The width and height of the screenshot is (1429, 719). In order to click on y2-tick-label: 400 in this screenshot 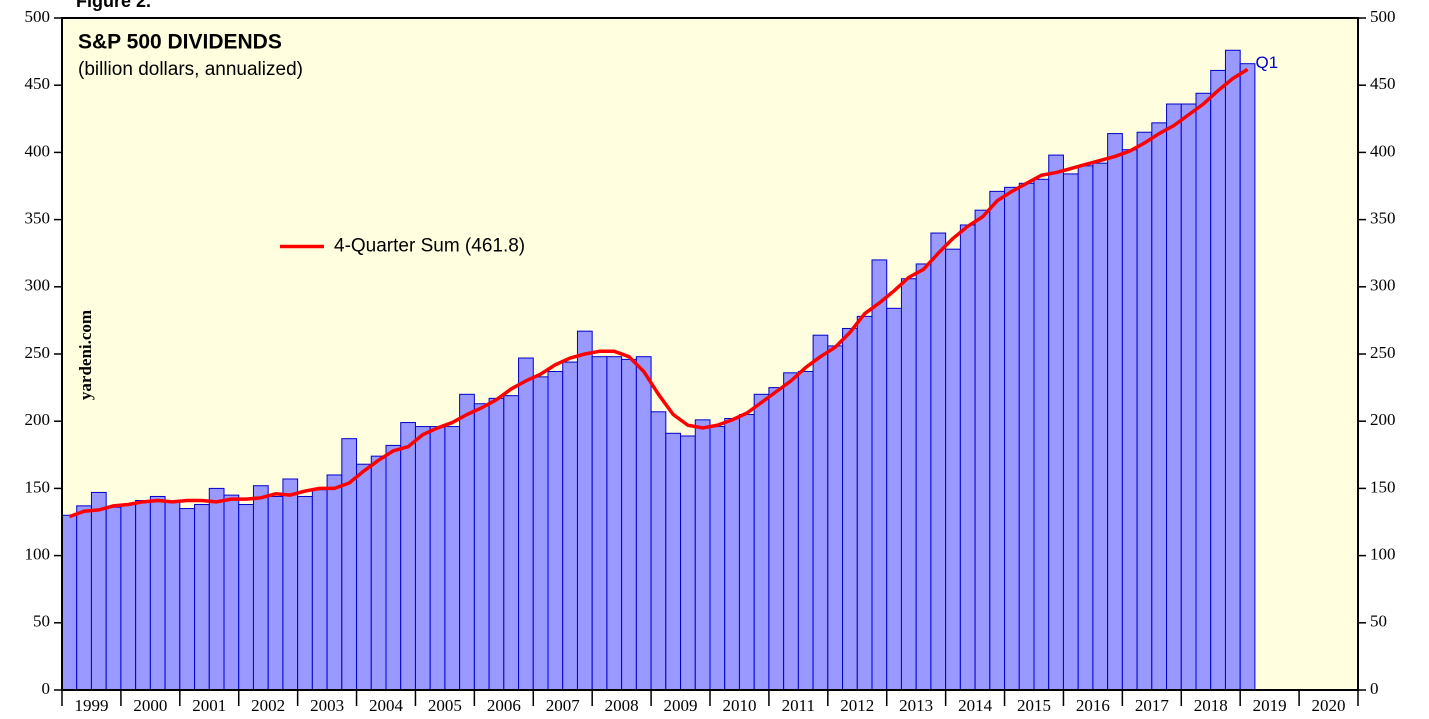, I will do `click(1383, 150)`.